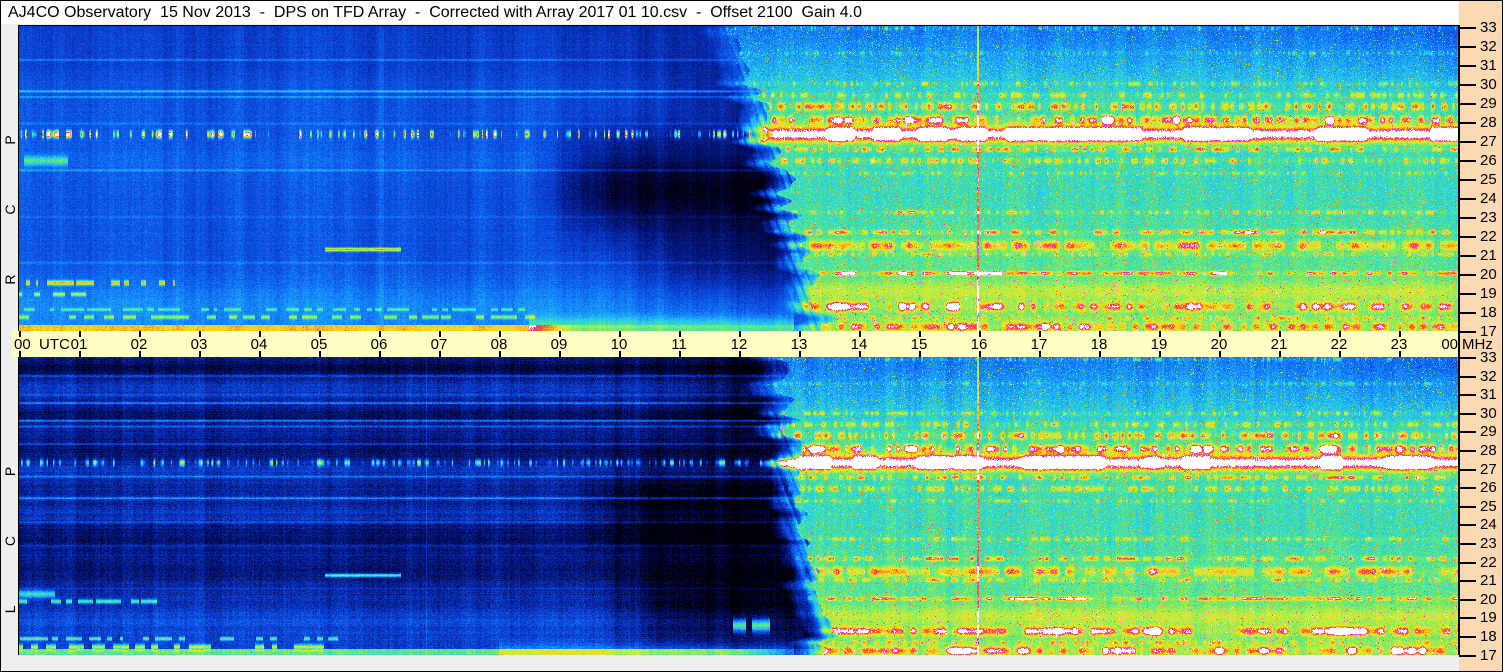  I want to click on time-label: 09, so click(559, 344).